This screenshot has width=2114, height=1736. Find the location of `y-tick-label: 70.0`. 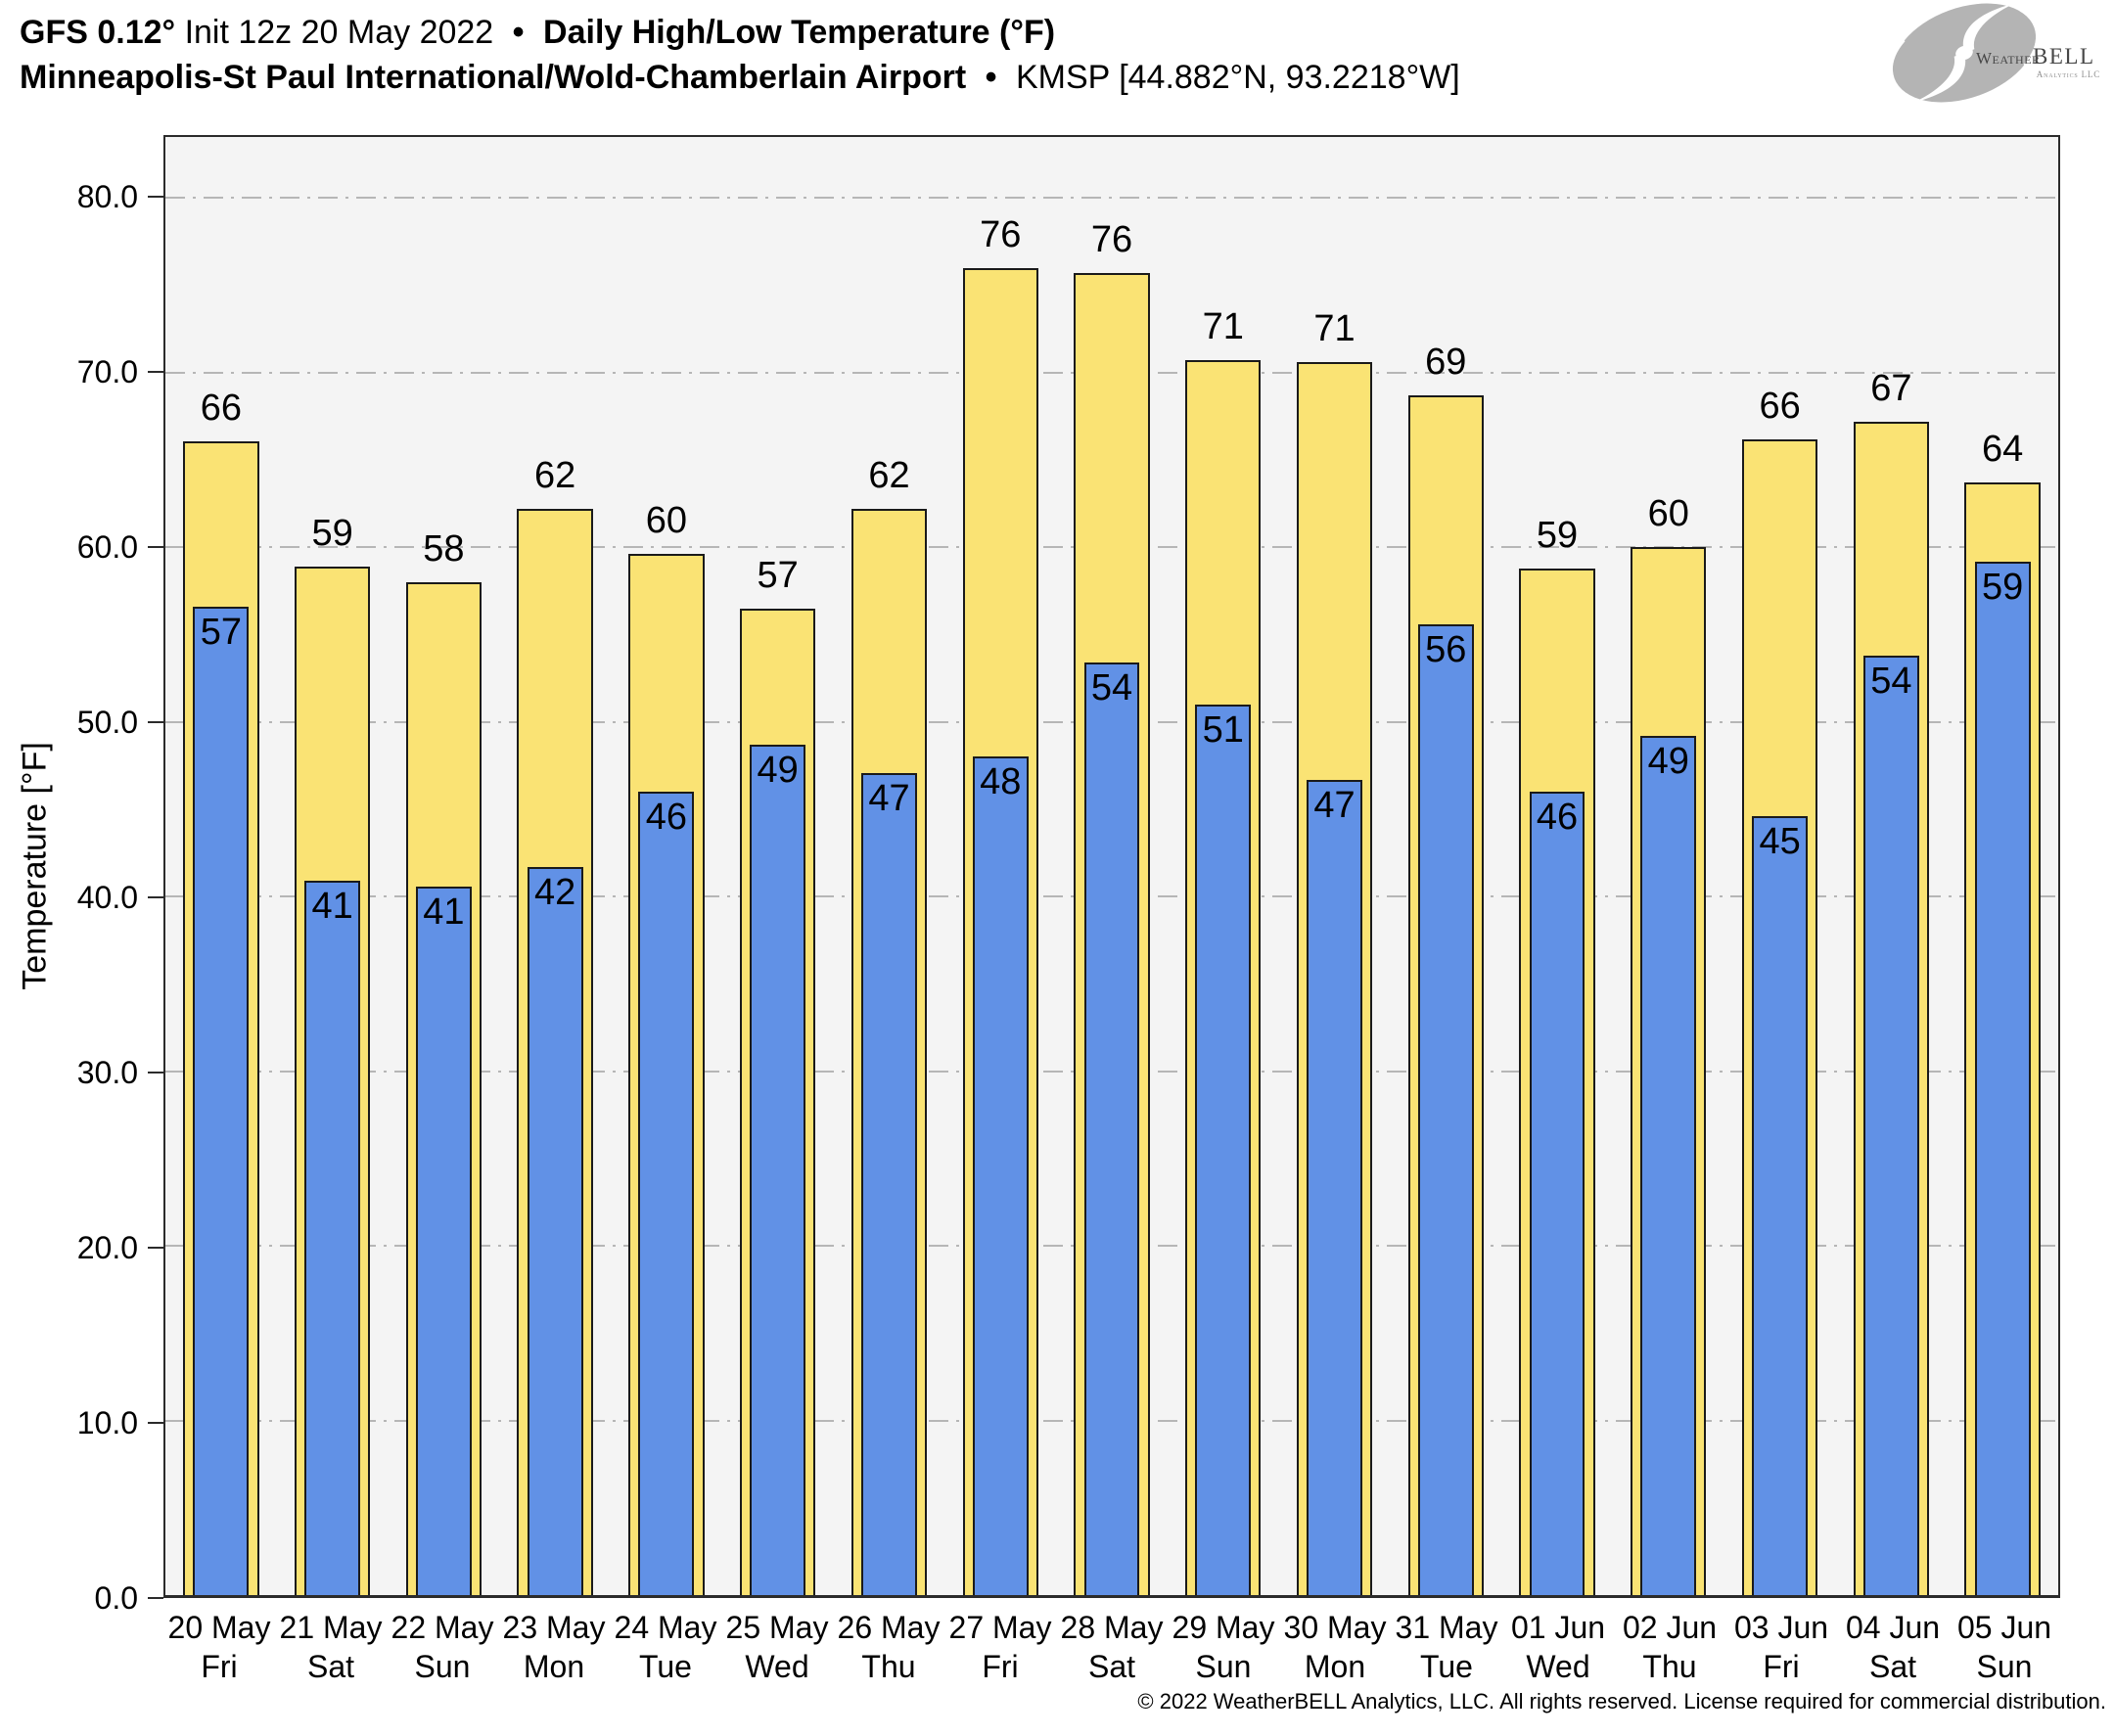

y-tick-label: 70.0 is located at coordinates (107, 371).